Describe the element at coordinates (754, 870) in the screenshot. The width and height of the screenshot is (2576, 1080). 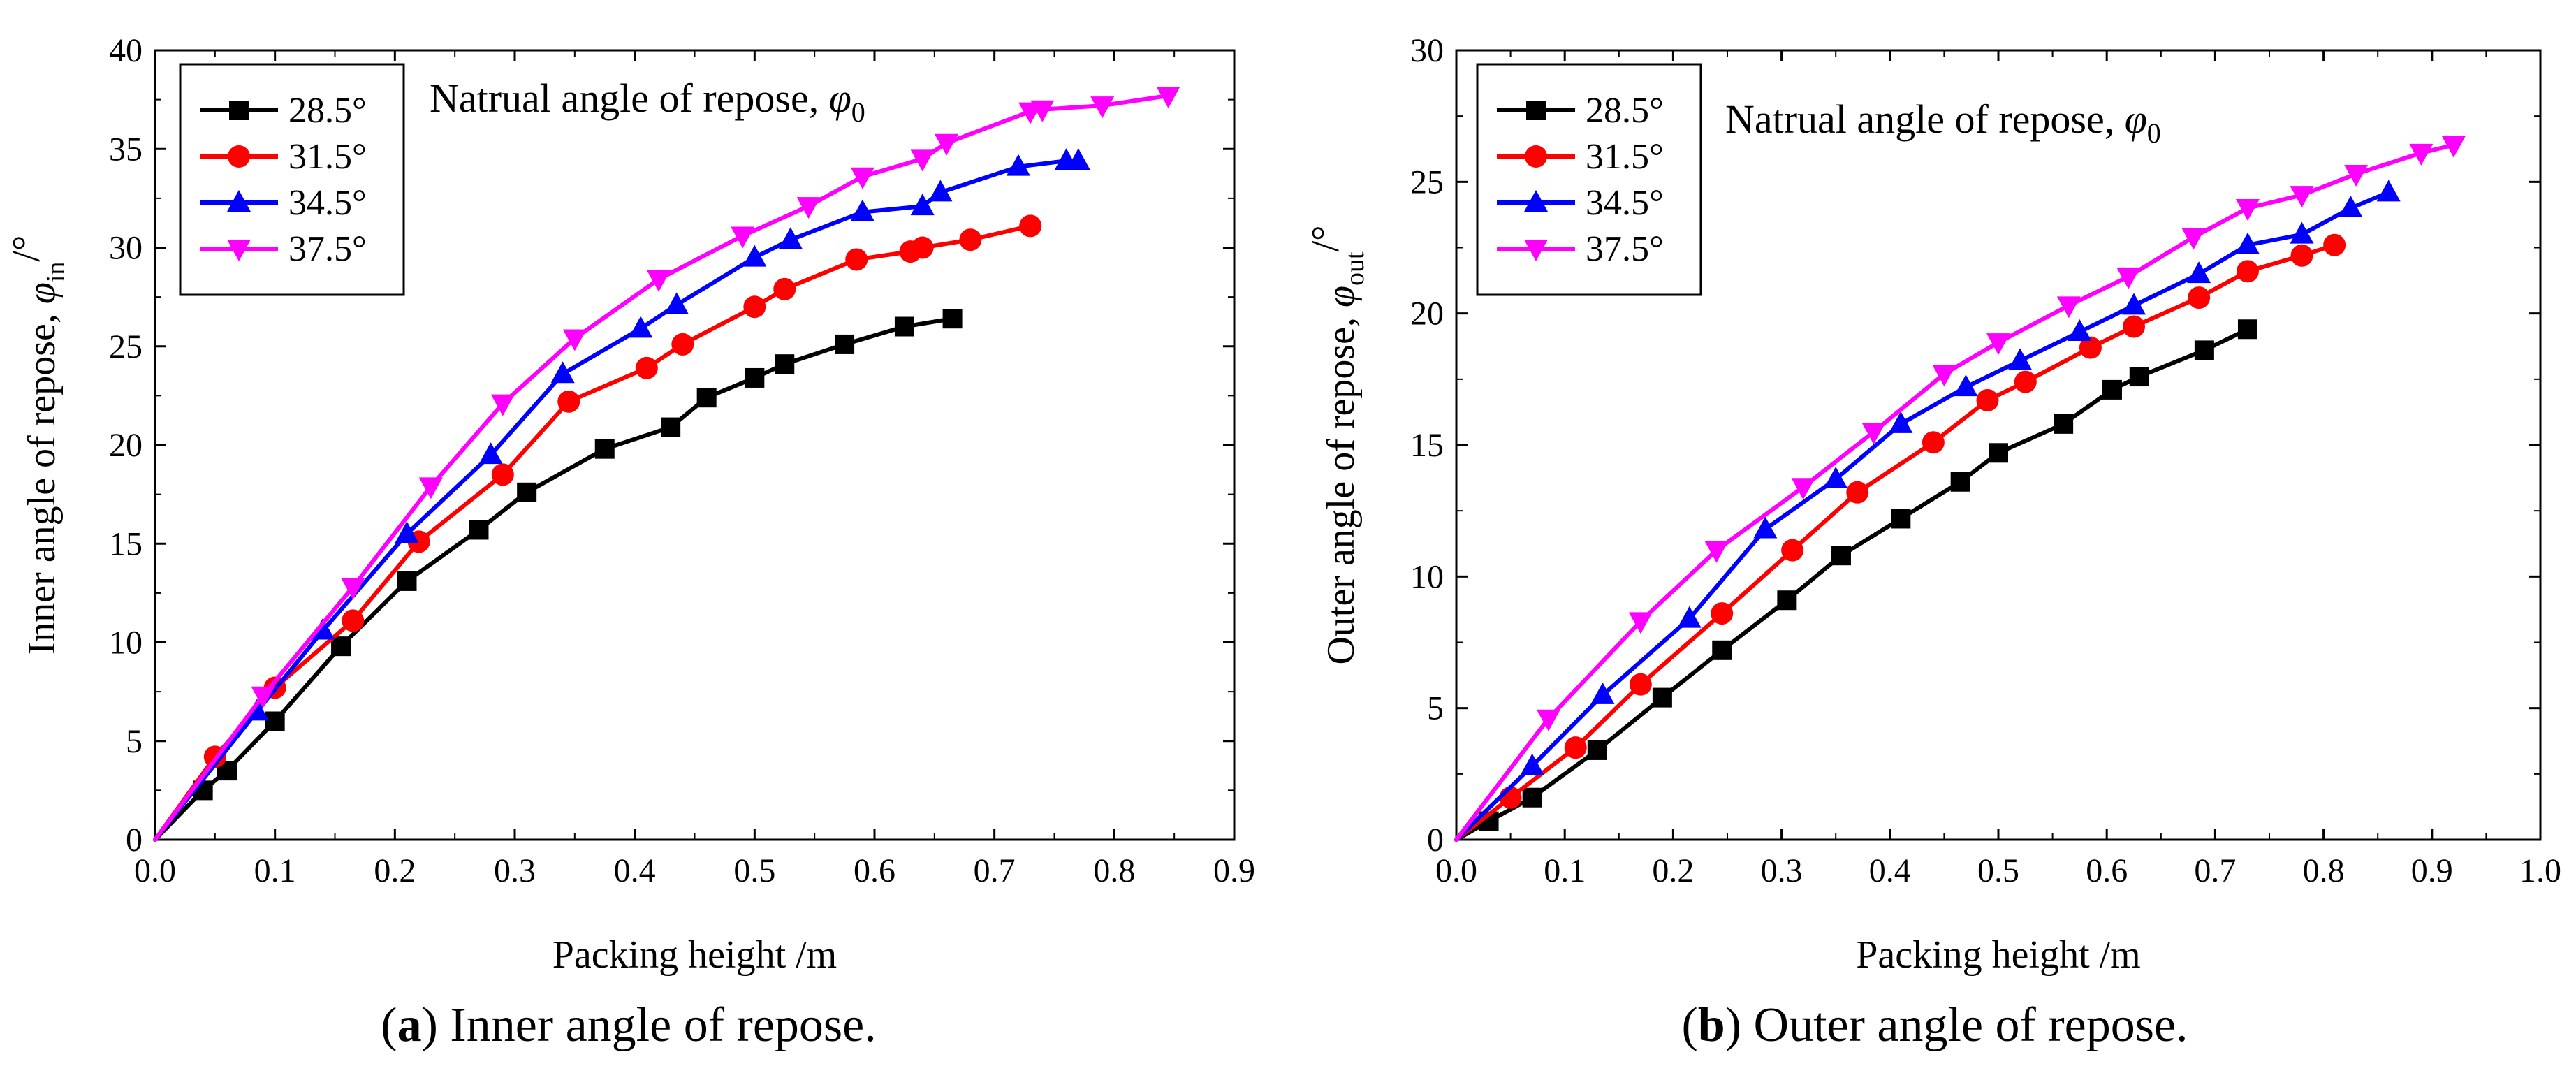
I see `x-tick-label: 0.5` at that location.